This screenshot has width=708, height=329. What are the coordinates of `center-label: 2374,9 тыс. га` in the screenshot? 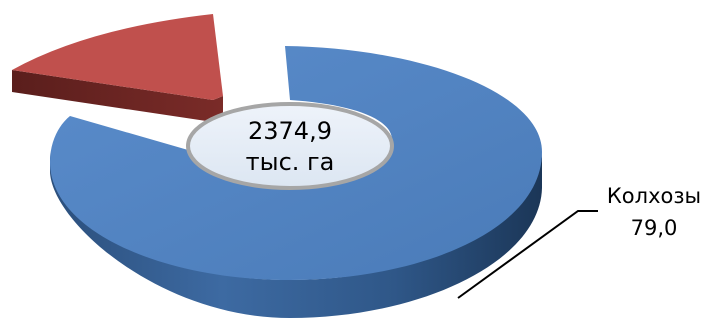 It's located at (290, 146).